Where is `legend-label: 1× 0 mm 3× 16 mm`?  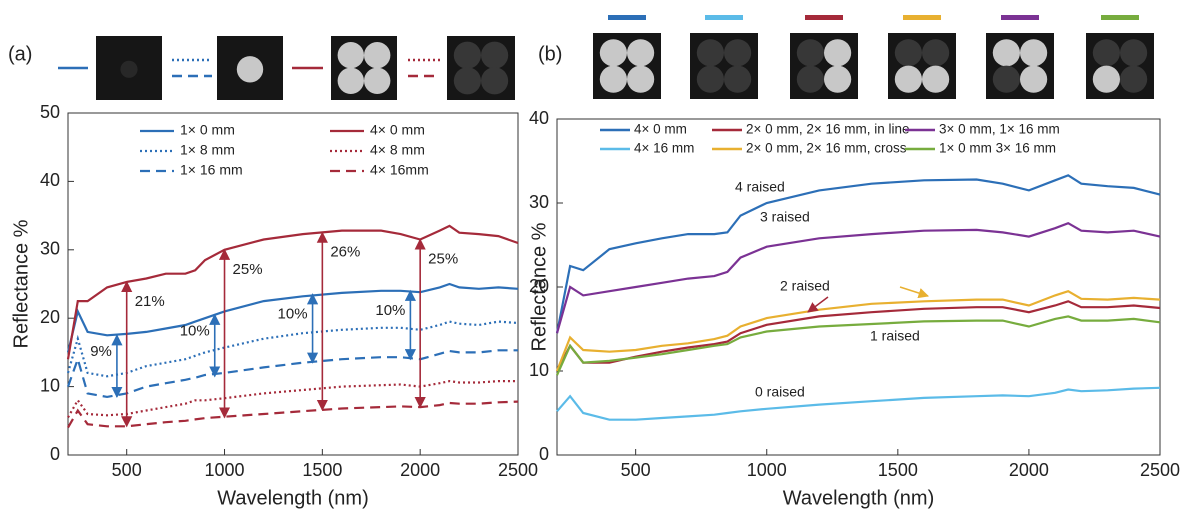 legend-label: 1× 0 mm 3× 16 mm is located at coordinates (997, 148).